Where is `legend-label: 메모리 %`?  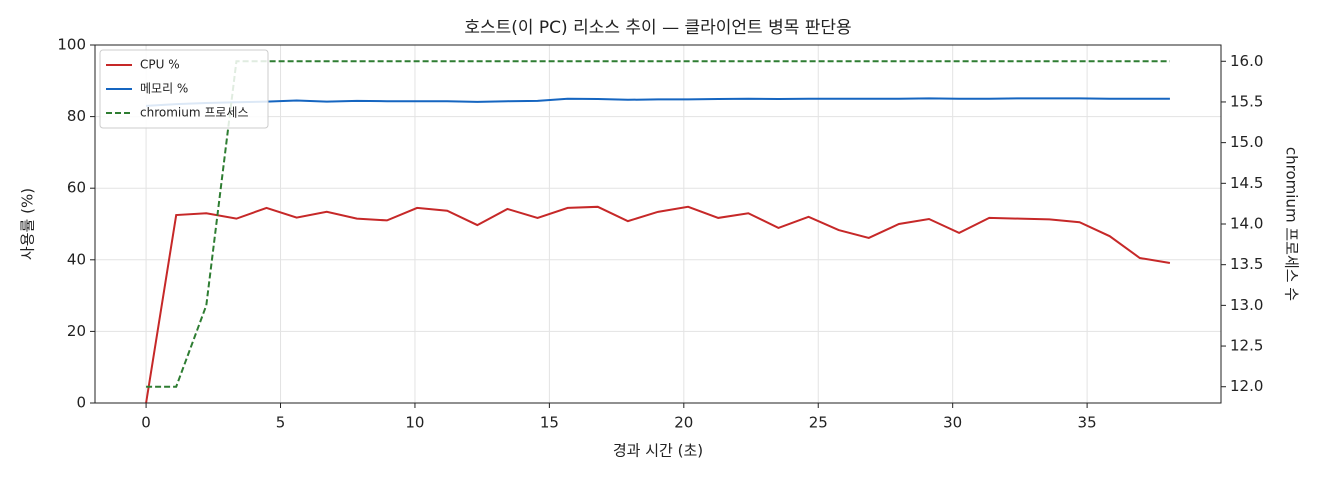
legend-label: 메모리 % is located at coordinates (164, 89).